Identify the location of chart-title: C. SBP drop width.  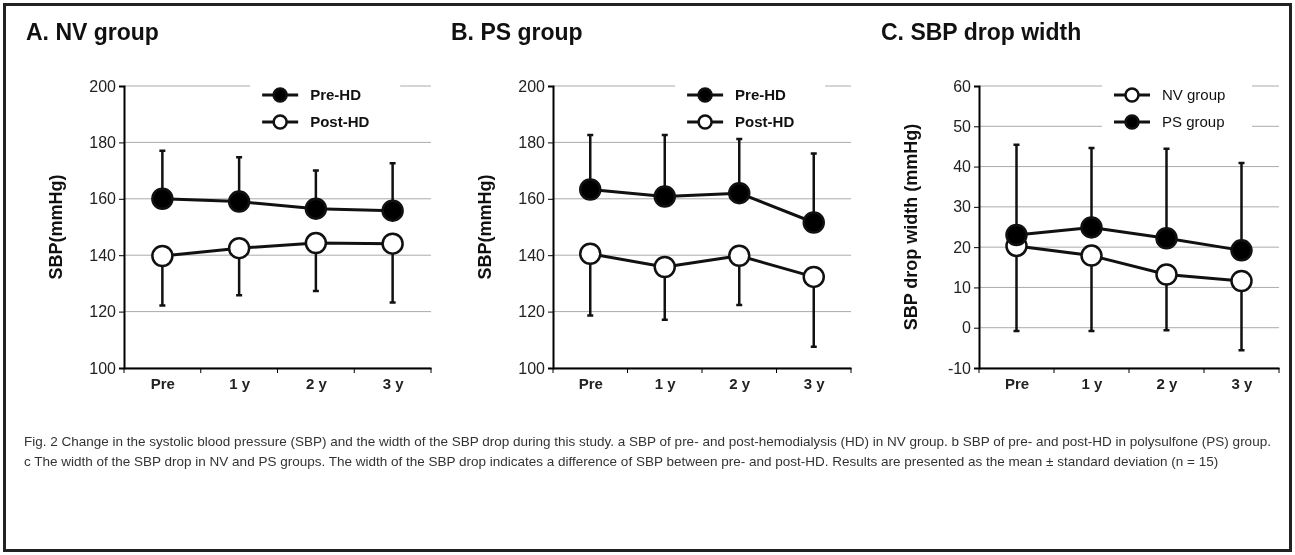
(981, 32).